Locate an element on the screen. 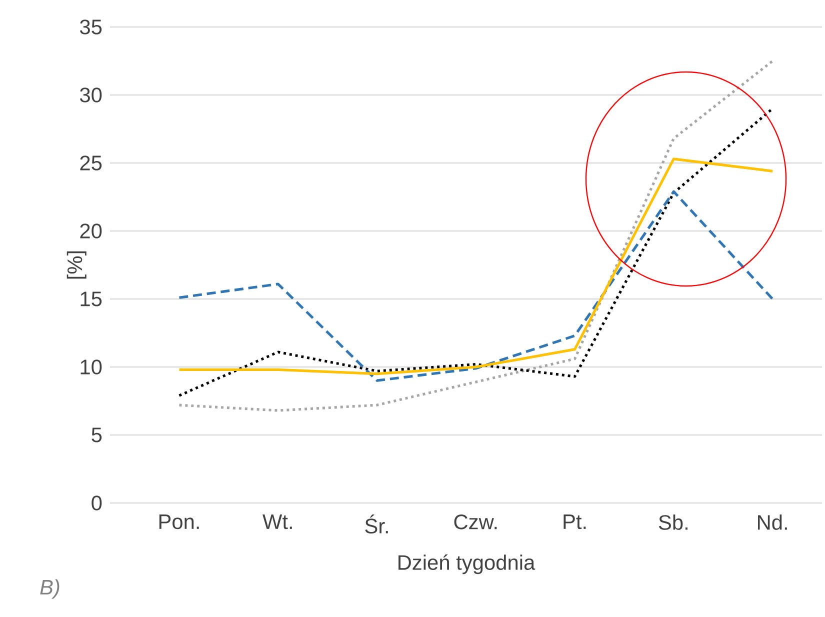 The height and width of the screenshot is (617, 825). x-tick-label: Pt. is located at coordinates (575, 522).